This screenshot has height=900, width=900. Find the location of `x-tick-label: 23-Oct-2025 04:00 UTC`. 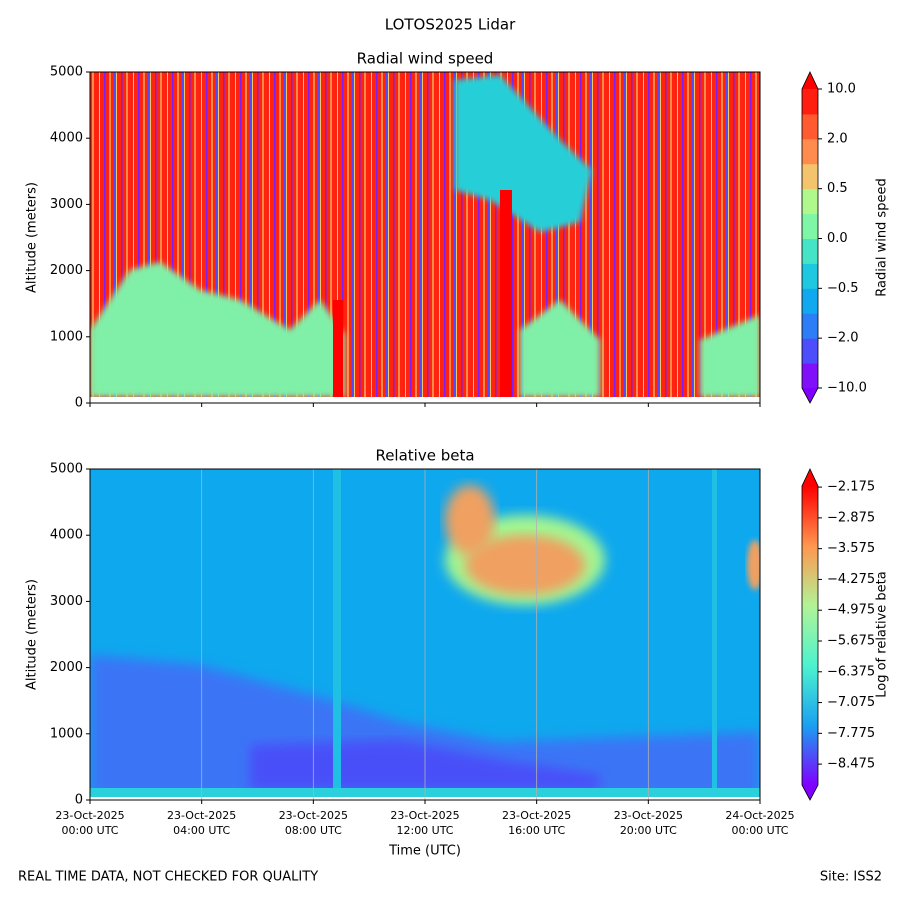

x-tick-label: 23-Oct-2025 04:00 UTC is located at coordinates (202, 823).